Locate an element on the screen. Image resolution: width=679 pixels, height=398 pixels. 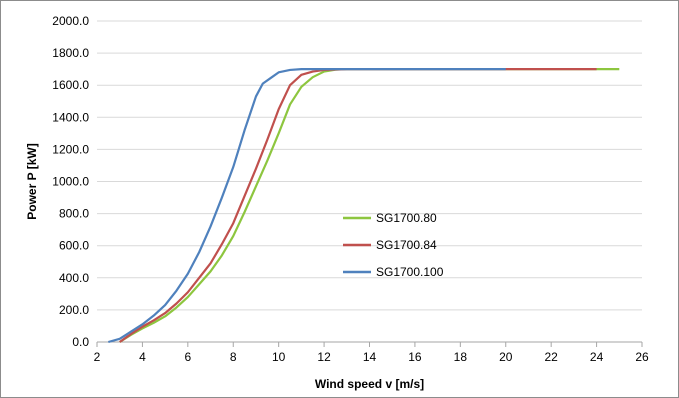
x-axis-title: Wind speed v [m/s] is located at coordinates (369, 384).